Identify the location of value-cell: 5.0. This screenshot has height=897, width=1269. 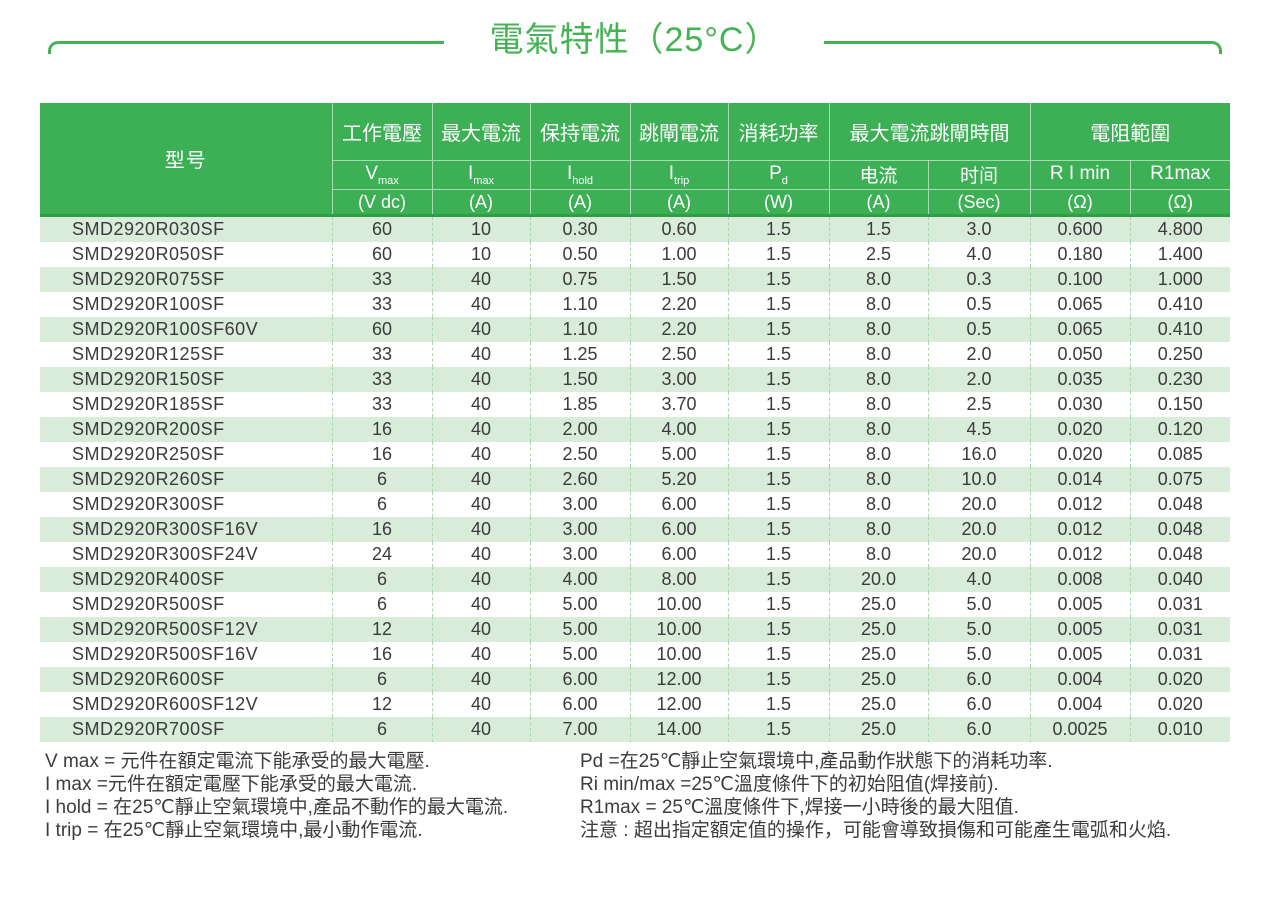
(978, 630).